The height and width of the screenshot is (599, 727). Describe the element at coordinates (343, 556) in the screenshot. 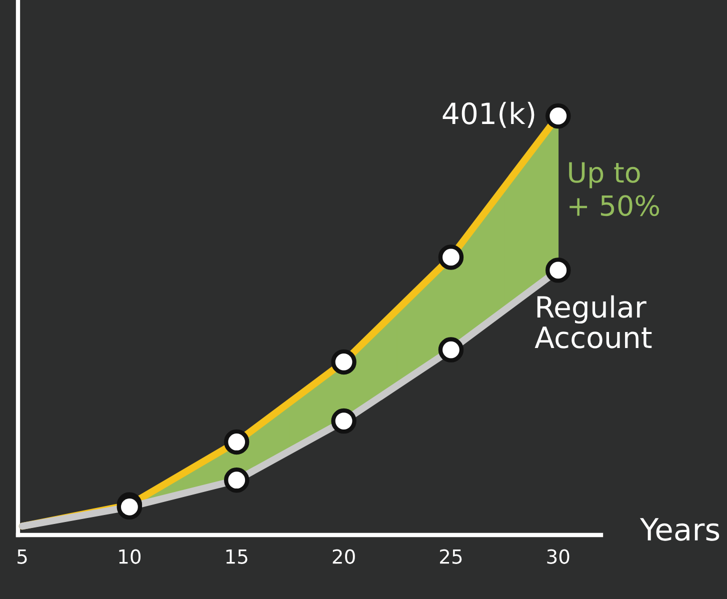

I see `x-tick-label: 20` at that location.